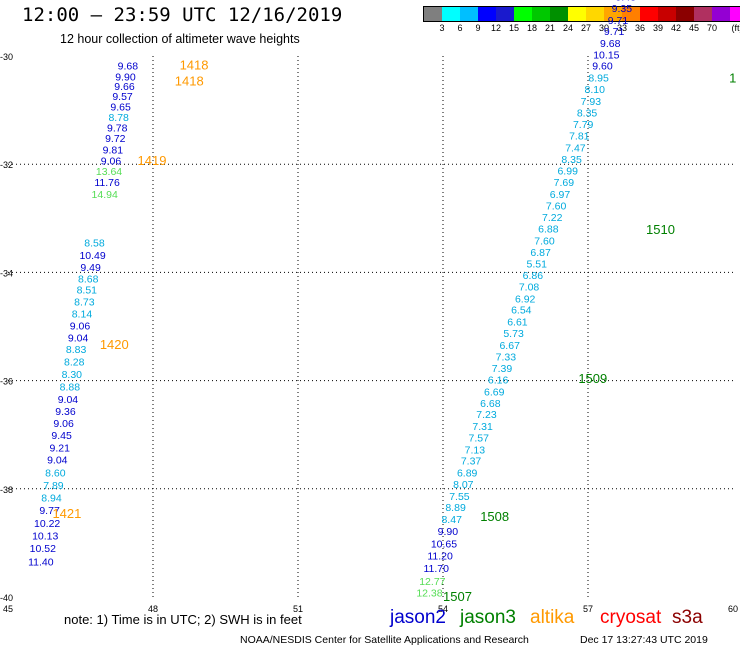 Image resolution: width=740 pixels, height=650 pixels. Describe the element at coordinates (631, 617) in the screenshot. I see `legend-cryosat: cryosat` at that location.